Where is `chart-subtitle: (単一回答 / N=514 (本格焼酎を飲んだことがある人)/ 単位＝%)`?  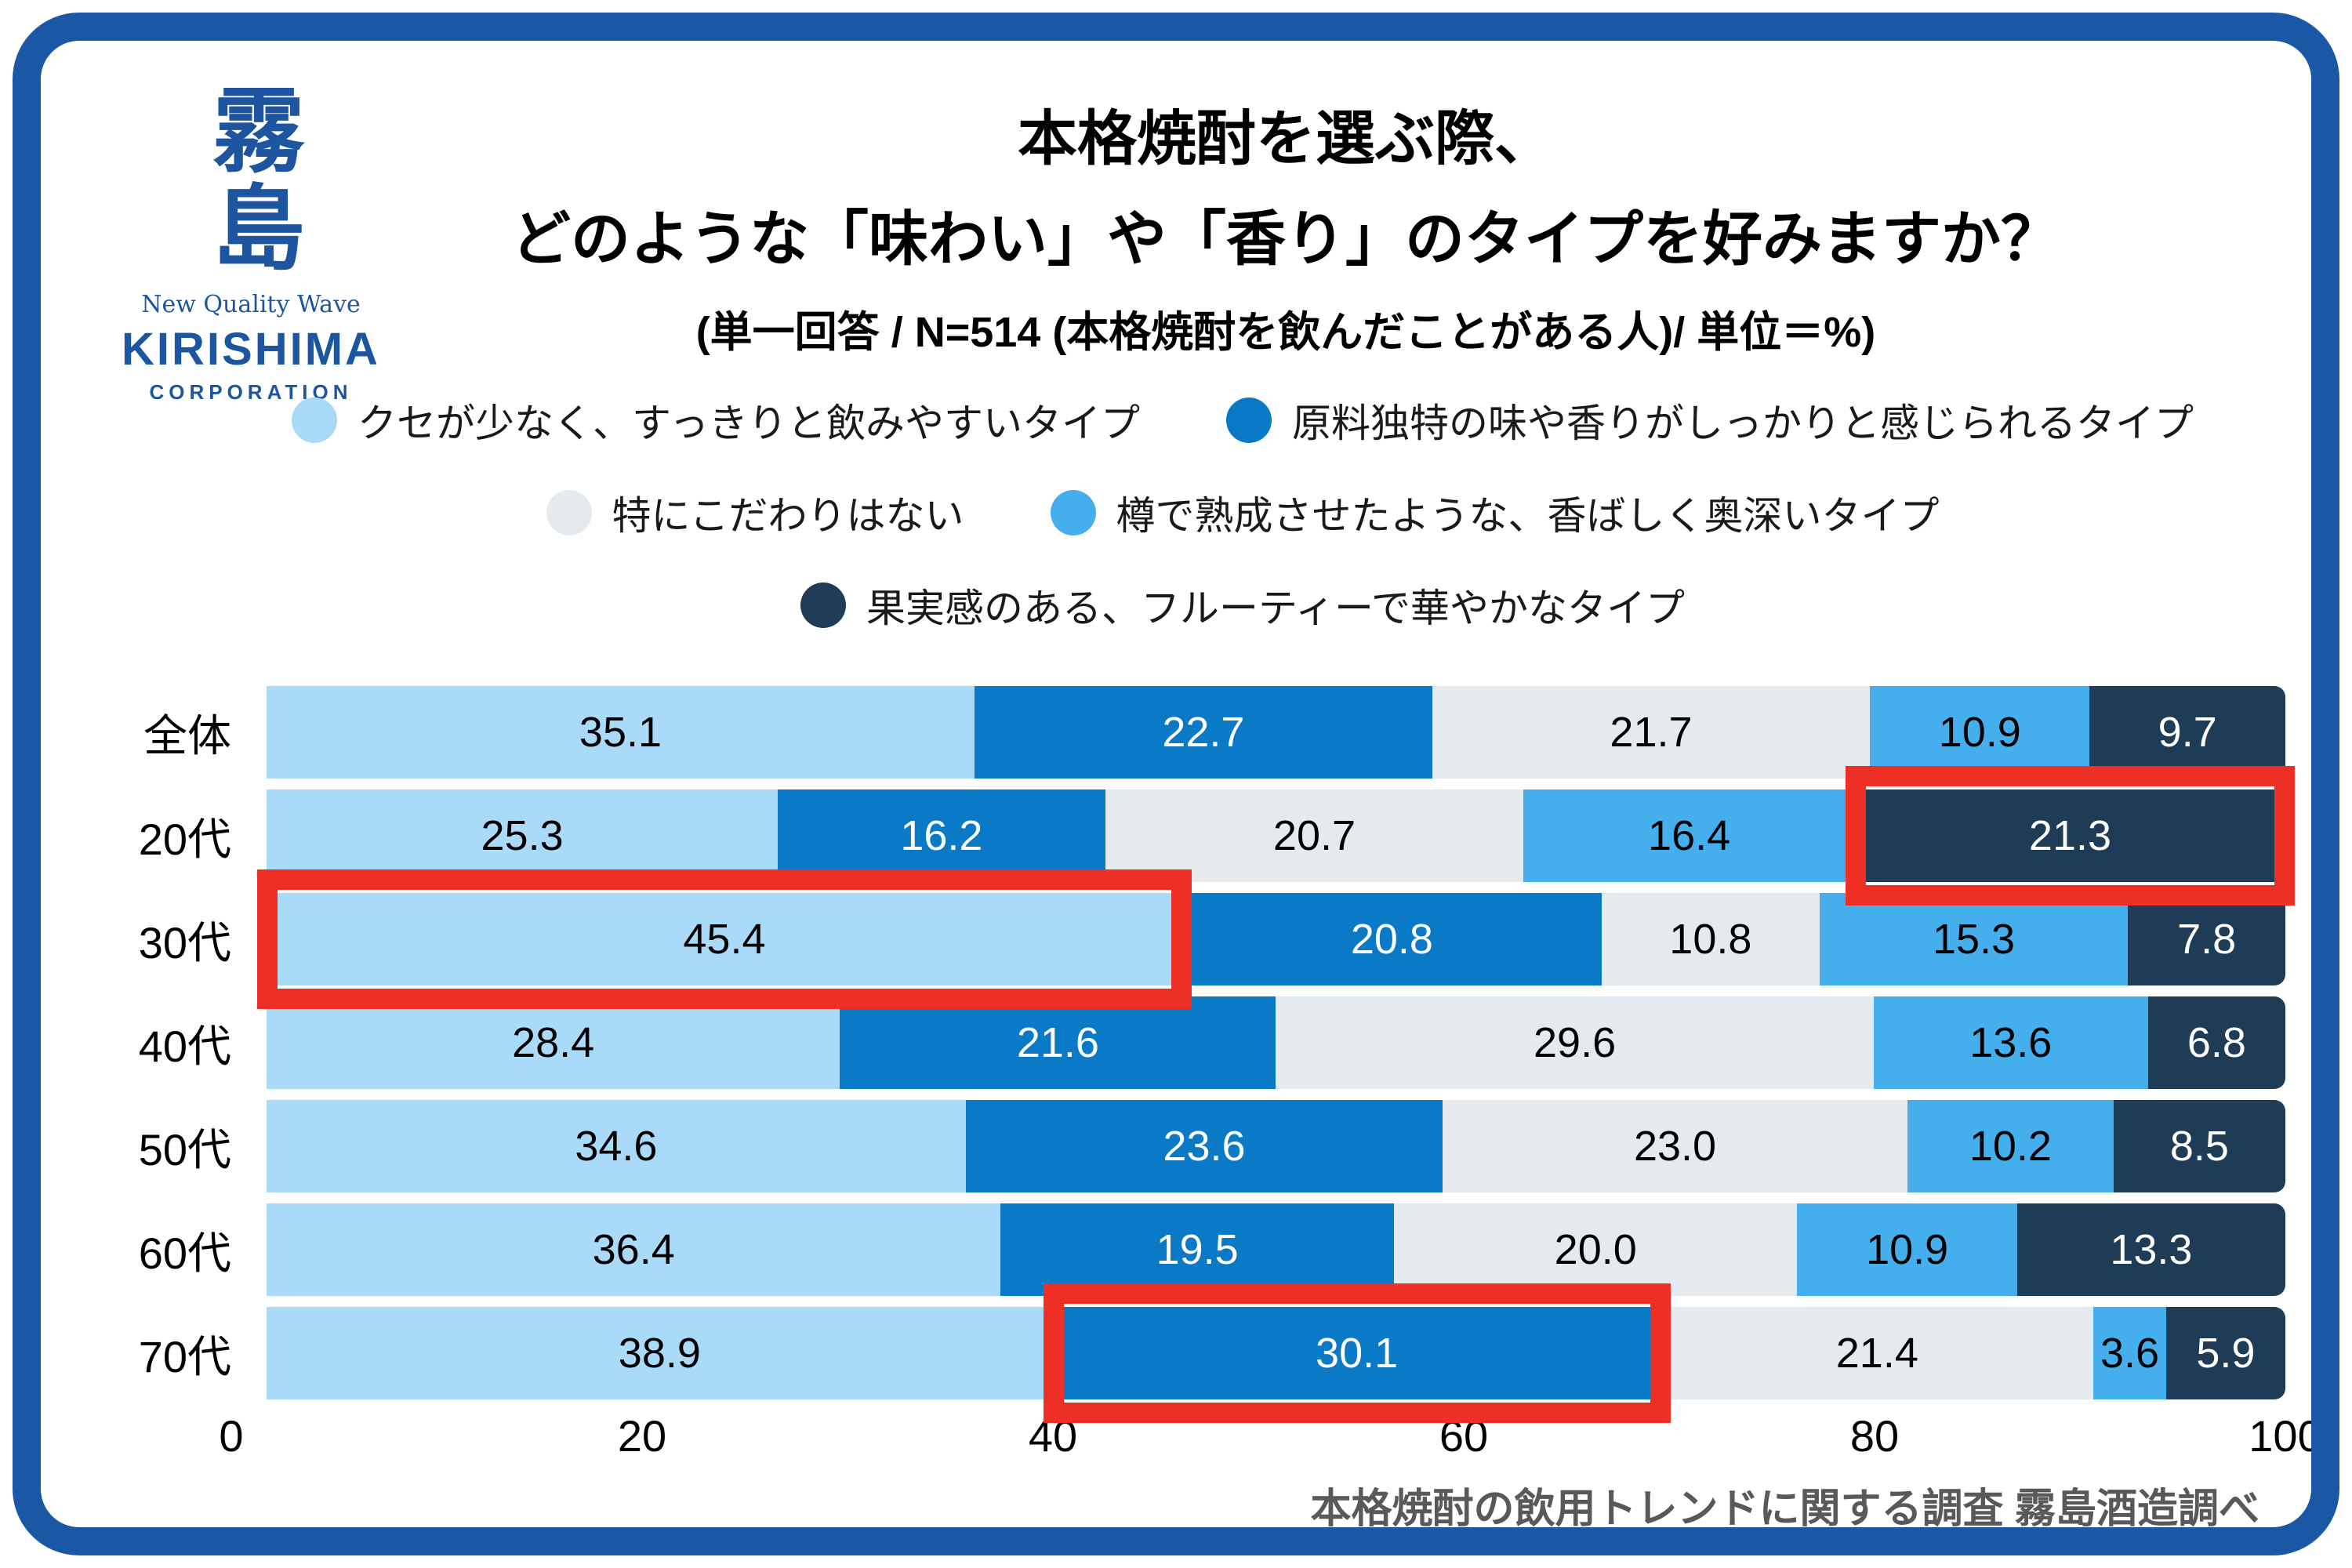
chart-subtitle: (単一回答 / N=514 (本格焼酎を飲んだことがある人)/ 単位＝%) is located at coordinates (1285, 332).